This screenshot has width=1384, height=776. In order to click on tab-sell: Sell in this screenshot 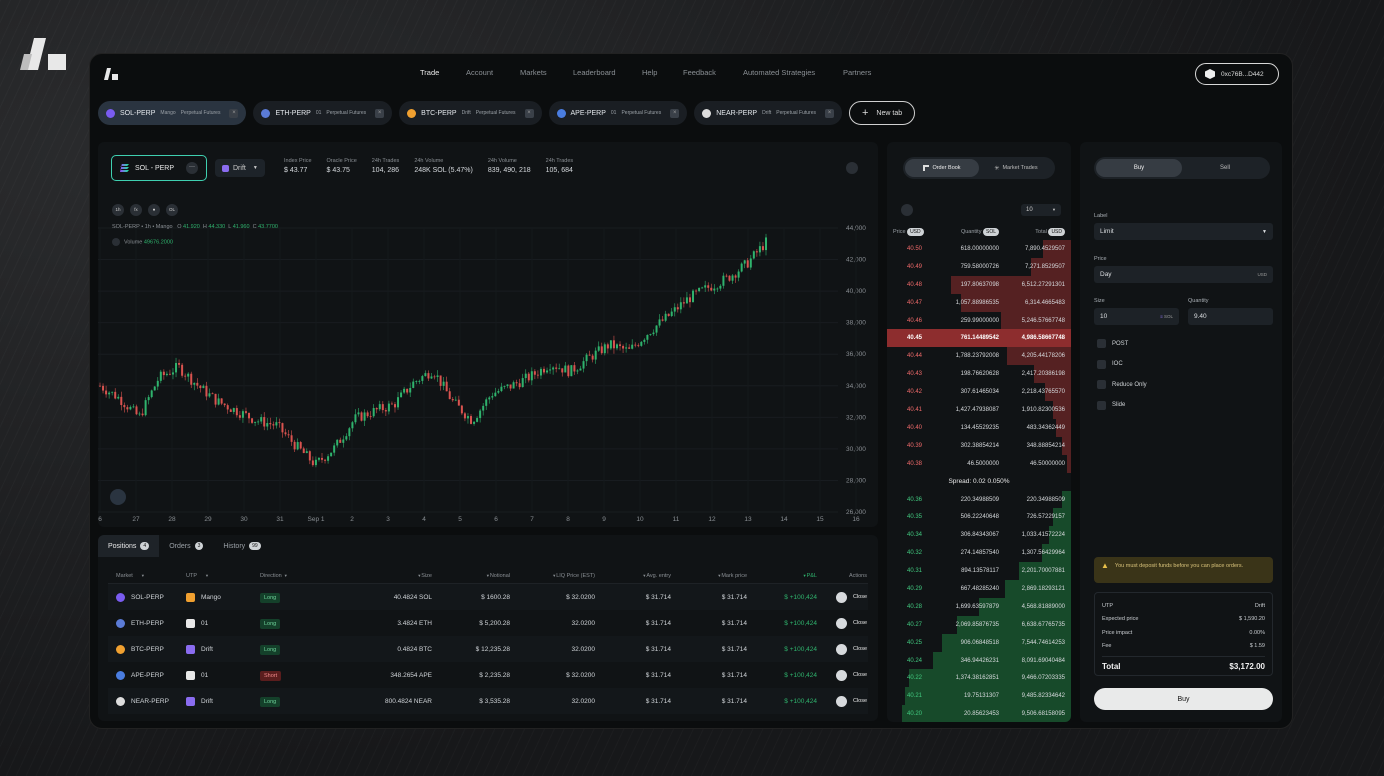, I will do `click(1224, 168)`.